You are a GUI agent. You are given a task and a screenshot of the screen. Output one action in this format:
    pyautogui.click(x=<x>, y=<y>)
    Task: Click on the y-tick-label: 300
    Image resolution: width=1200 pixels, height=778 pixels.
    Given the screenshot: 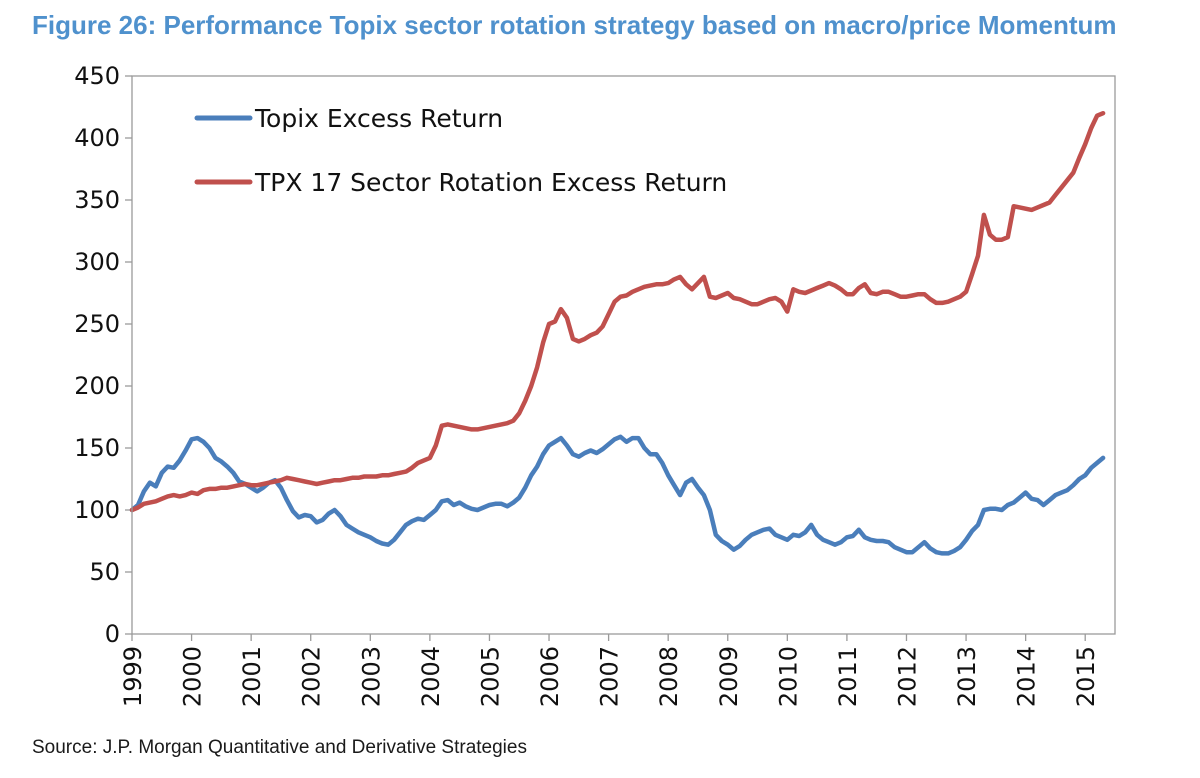 What is the action you would take?
    pyautogui.click(x=97, y=262)
    